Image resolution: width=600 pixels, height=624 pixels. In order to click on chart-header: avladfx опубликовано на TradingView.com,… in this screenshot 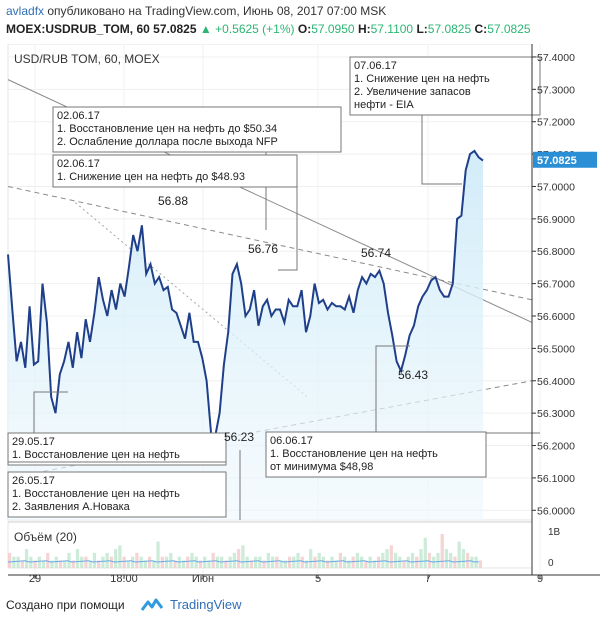, I will do `click(300, 22)`.